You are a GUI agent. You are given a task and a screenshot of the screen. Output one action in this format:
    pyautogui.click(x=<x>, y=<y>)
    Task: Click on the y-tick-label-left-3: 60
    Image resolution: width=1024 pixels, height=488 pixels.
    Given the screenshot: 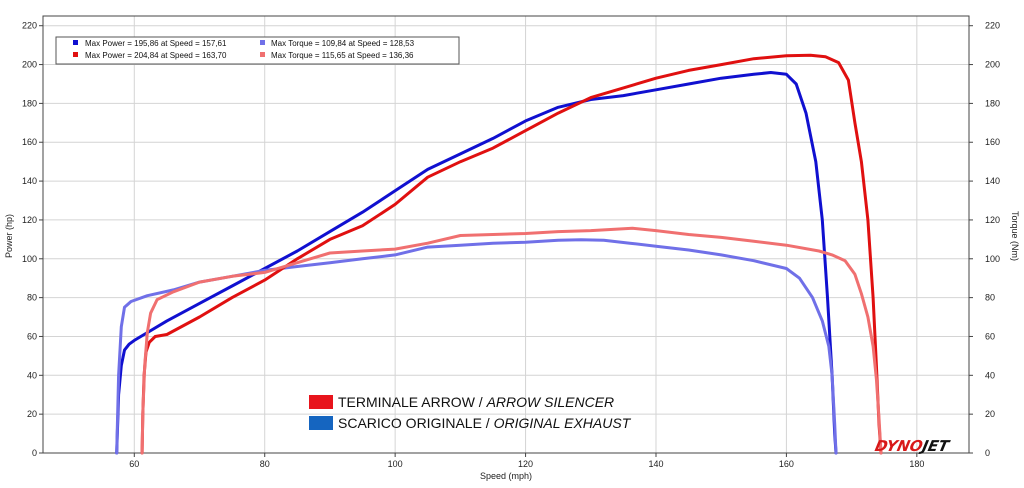 What is the action you would take?
    pyautogui.click(x=32, y=336)
    